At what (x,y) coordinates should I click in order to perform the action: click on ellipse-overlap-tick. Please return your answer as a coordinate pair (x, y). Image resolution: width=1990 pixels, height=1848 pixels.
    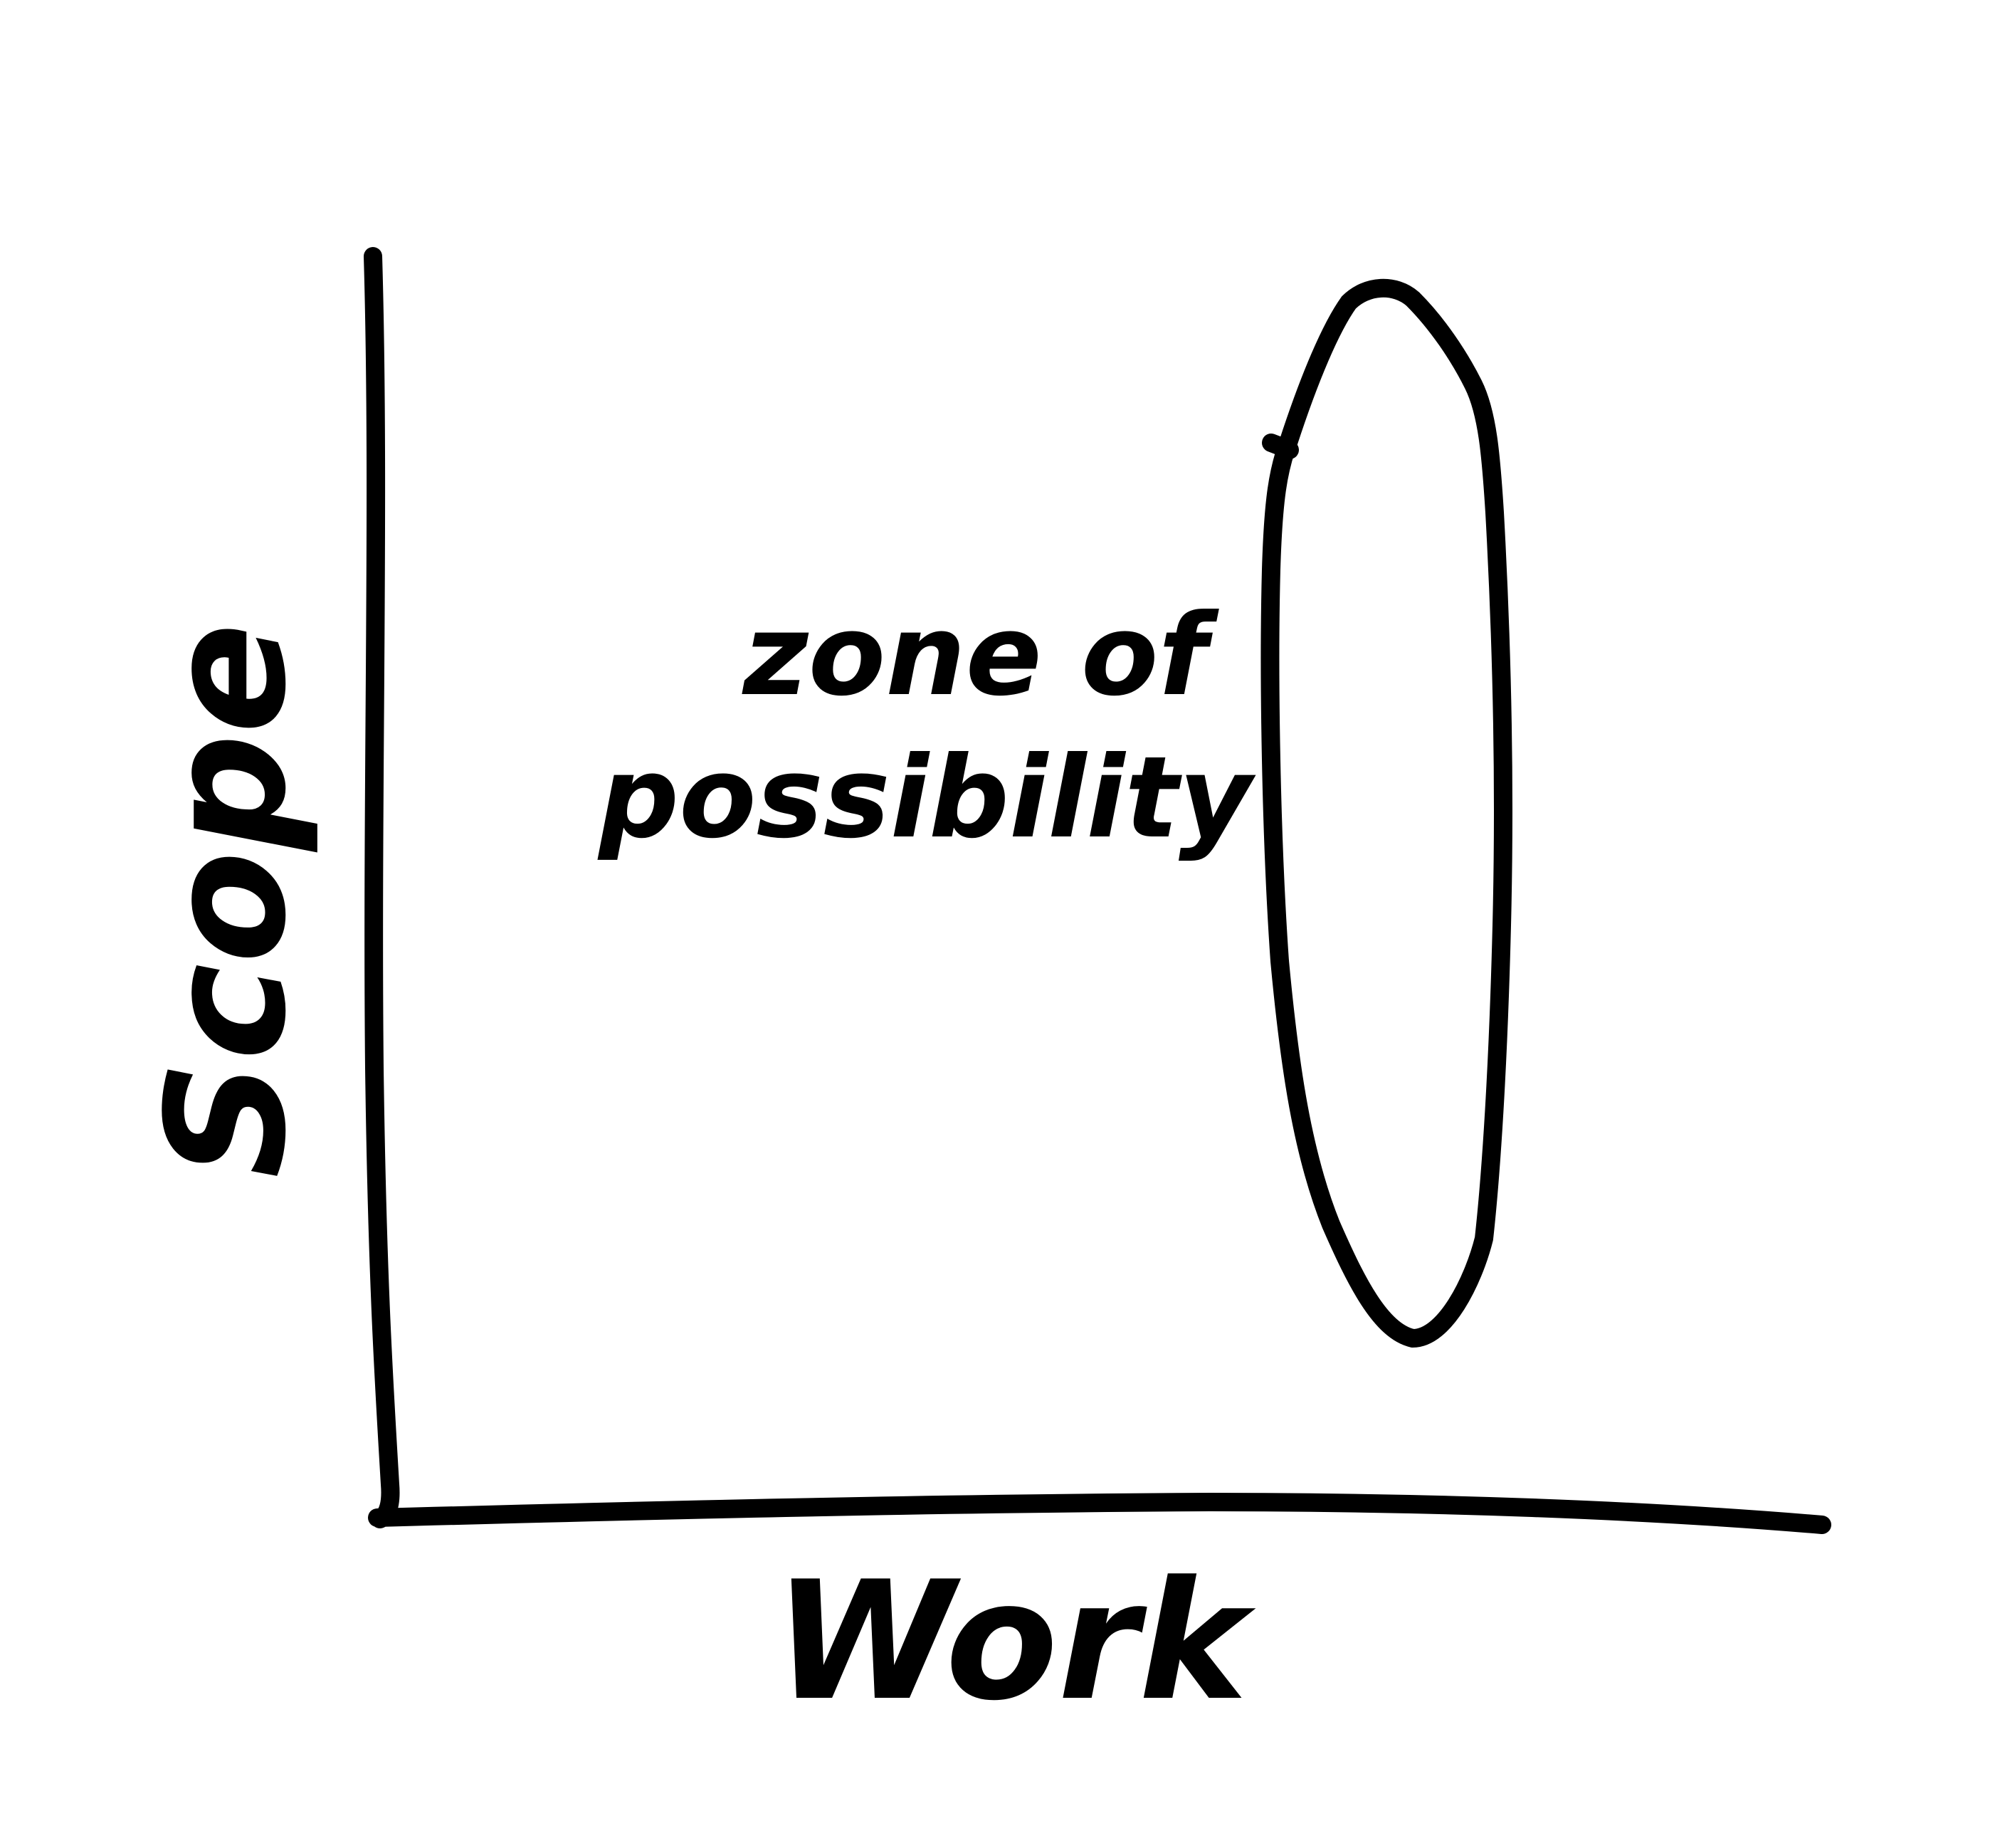
    Looking at the image, I should click on (1280, 446).